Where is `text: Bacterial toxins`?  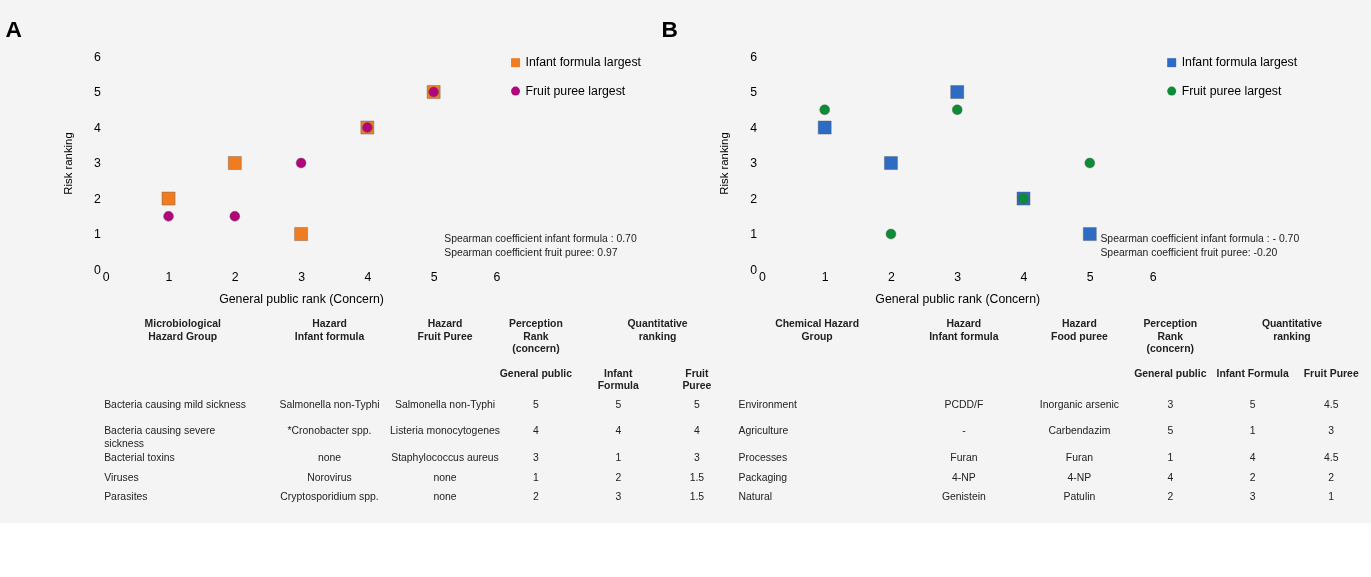
text: Bacterial toxins is located at coordinates (139, 457).